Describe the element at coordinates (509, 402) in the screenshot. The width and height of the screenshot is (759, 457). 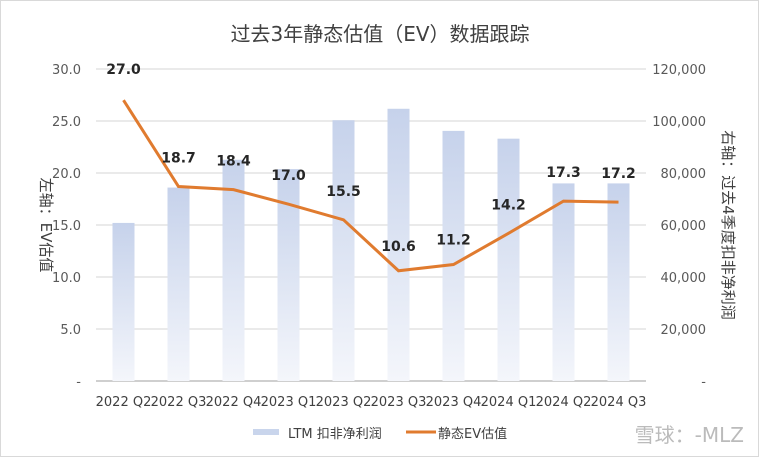
I see `x-tick-label: 2024 Q1` at that location.